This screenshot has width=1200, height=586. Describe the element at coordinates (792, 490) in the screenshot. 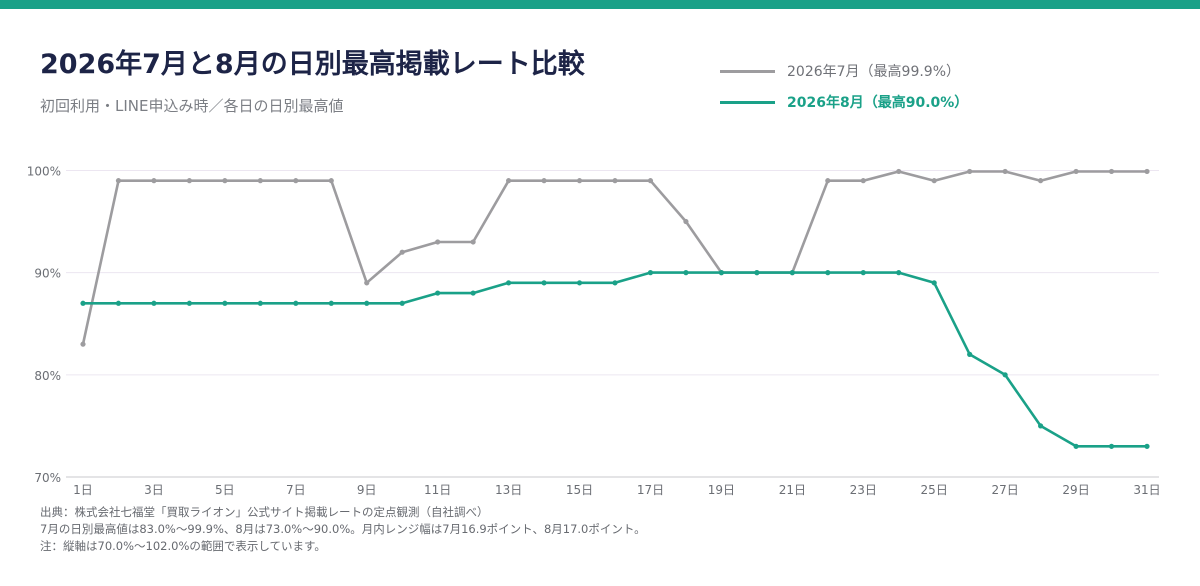

I see `x-tick-label: 21日` at that location.